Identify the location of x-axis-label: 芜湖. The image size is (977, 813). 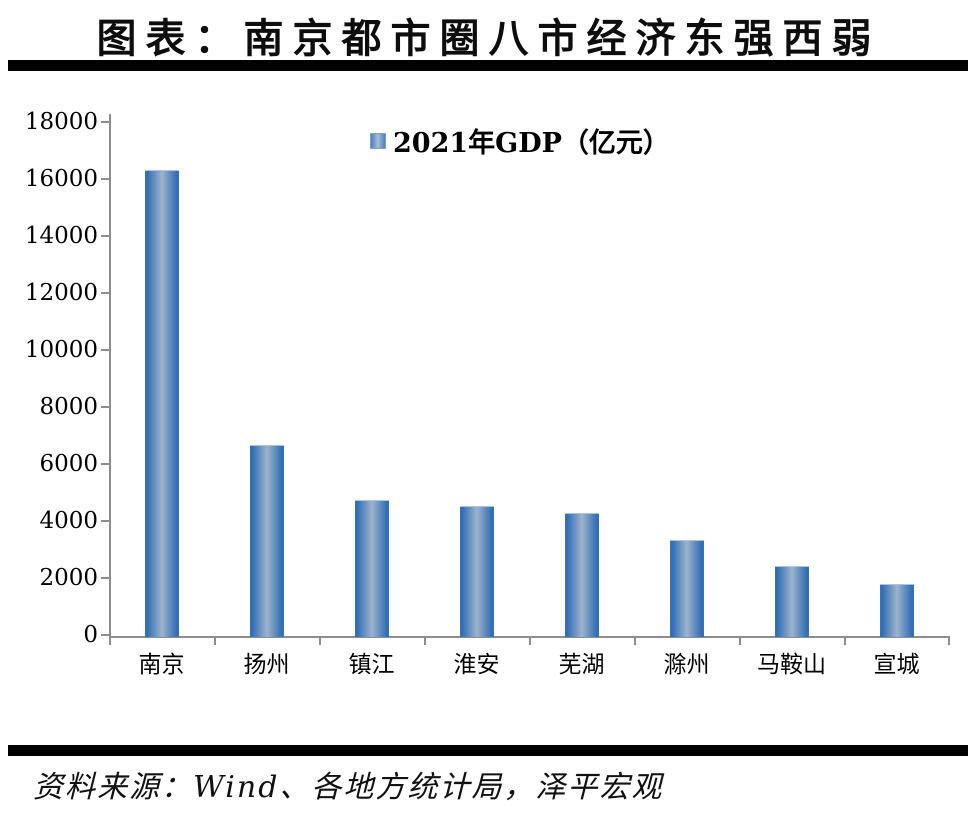
(581, 665).